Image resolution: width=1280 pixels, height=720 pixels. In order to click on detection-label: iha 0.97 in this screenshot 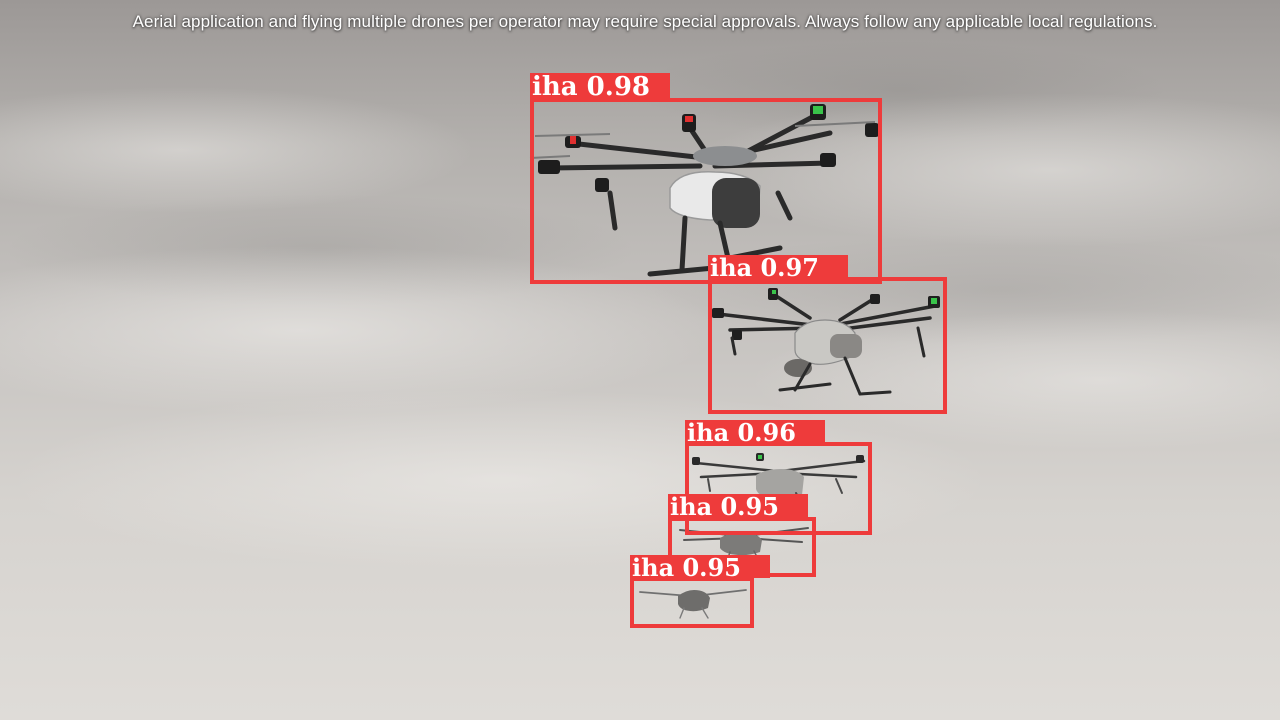, I will do `click(778, 268)`.